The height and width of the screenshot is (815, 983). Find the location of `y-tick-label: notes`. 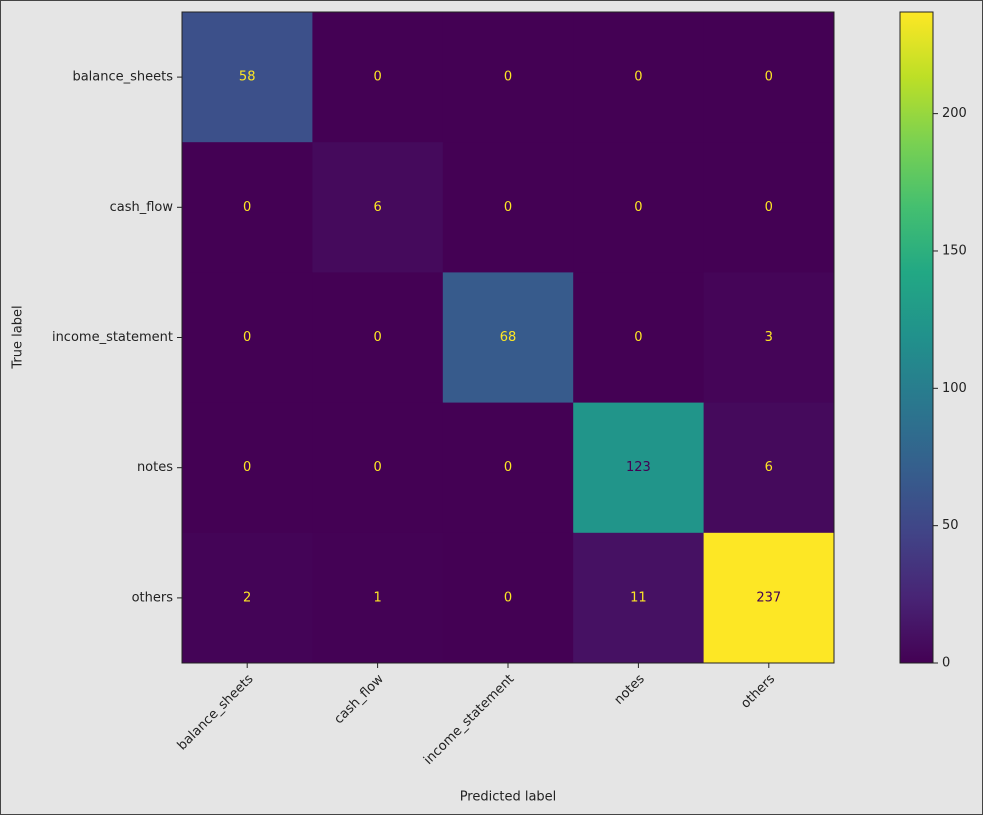

y-tick-label: notes is located at coordinates (155, 467).